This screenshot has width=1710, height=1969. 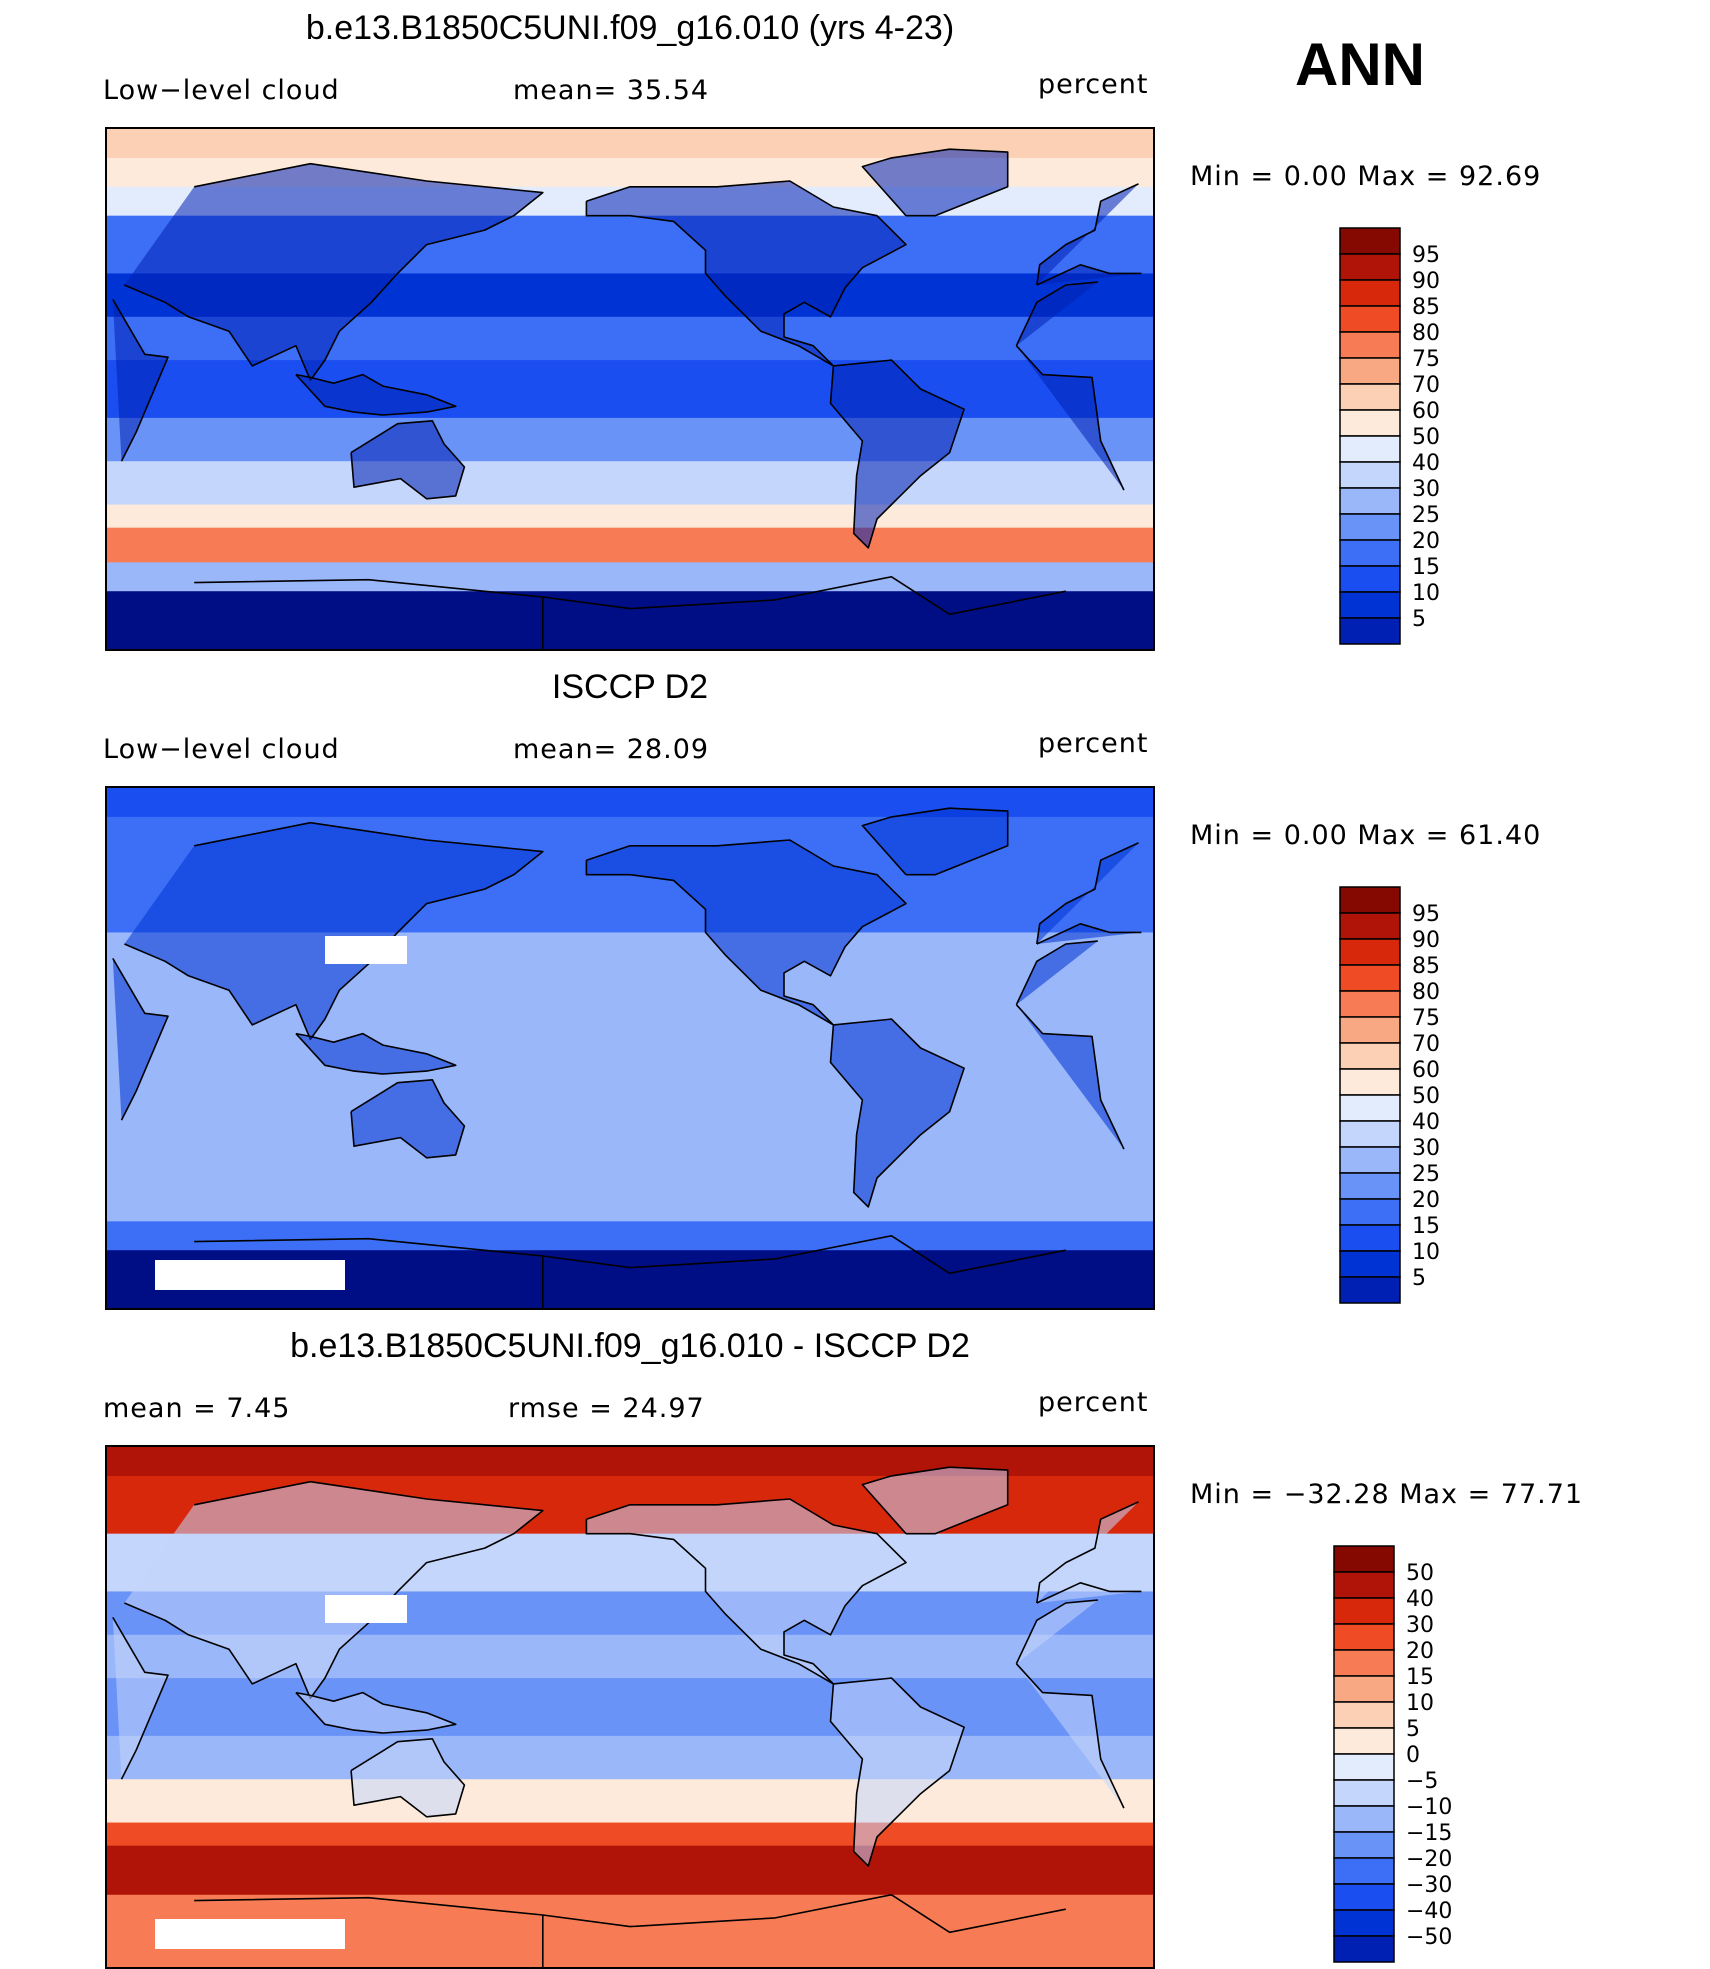 What do you see at coordinates (1429, 1937) in the screenshot?
I see `colorbar-tick-14: −50` at bounding box center [1429, 1937].